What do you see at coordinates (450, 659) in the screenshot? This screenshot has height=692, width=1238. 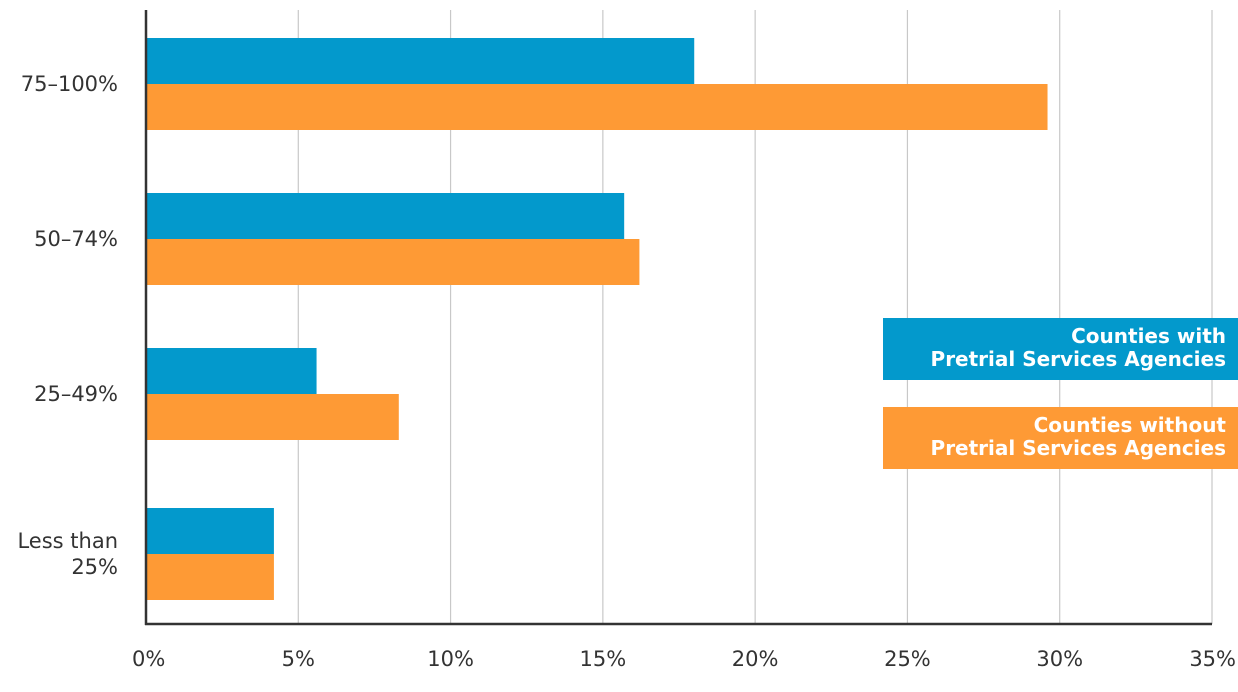 I see `x-tick-label: 10%` at bounding box center [450, 659].